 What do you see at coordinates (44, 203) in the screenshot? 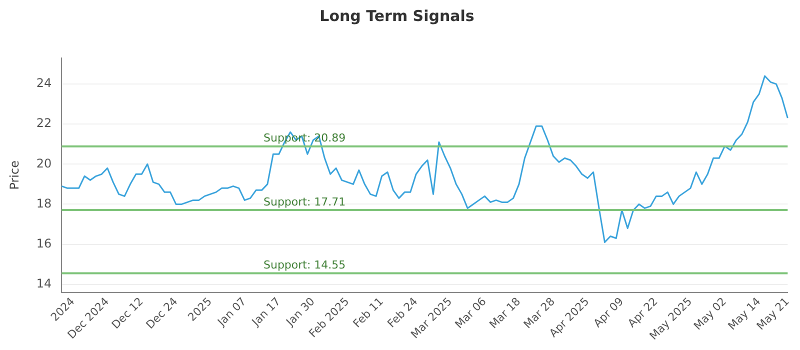
I see `y-tick-label: 18` at bounding box center [44, 203].